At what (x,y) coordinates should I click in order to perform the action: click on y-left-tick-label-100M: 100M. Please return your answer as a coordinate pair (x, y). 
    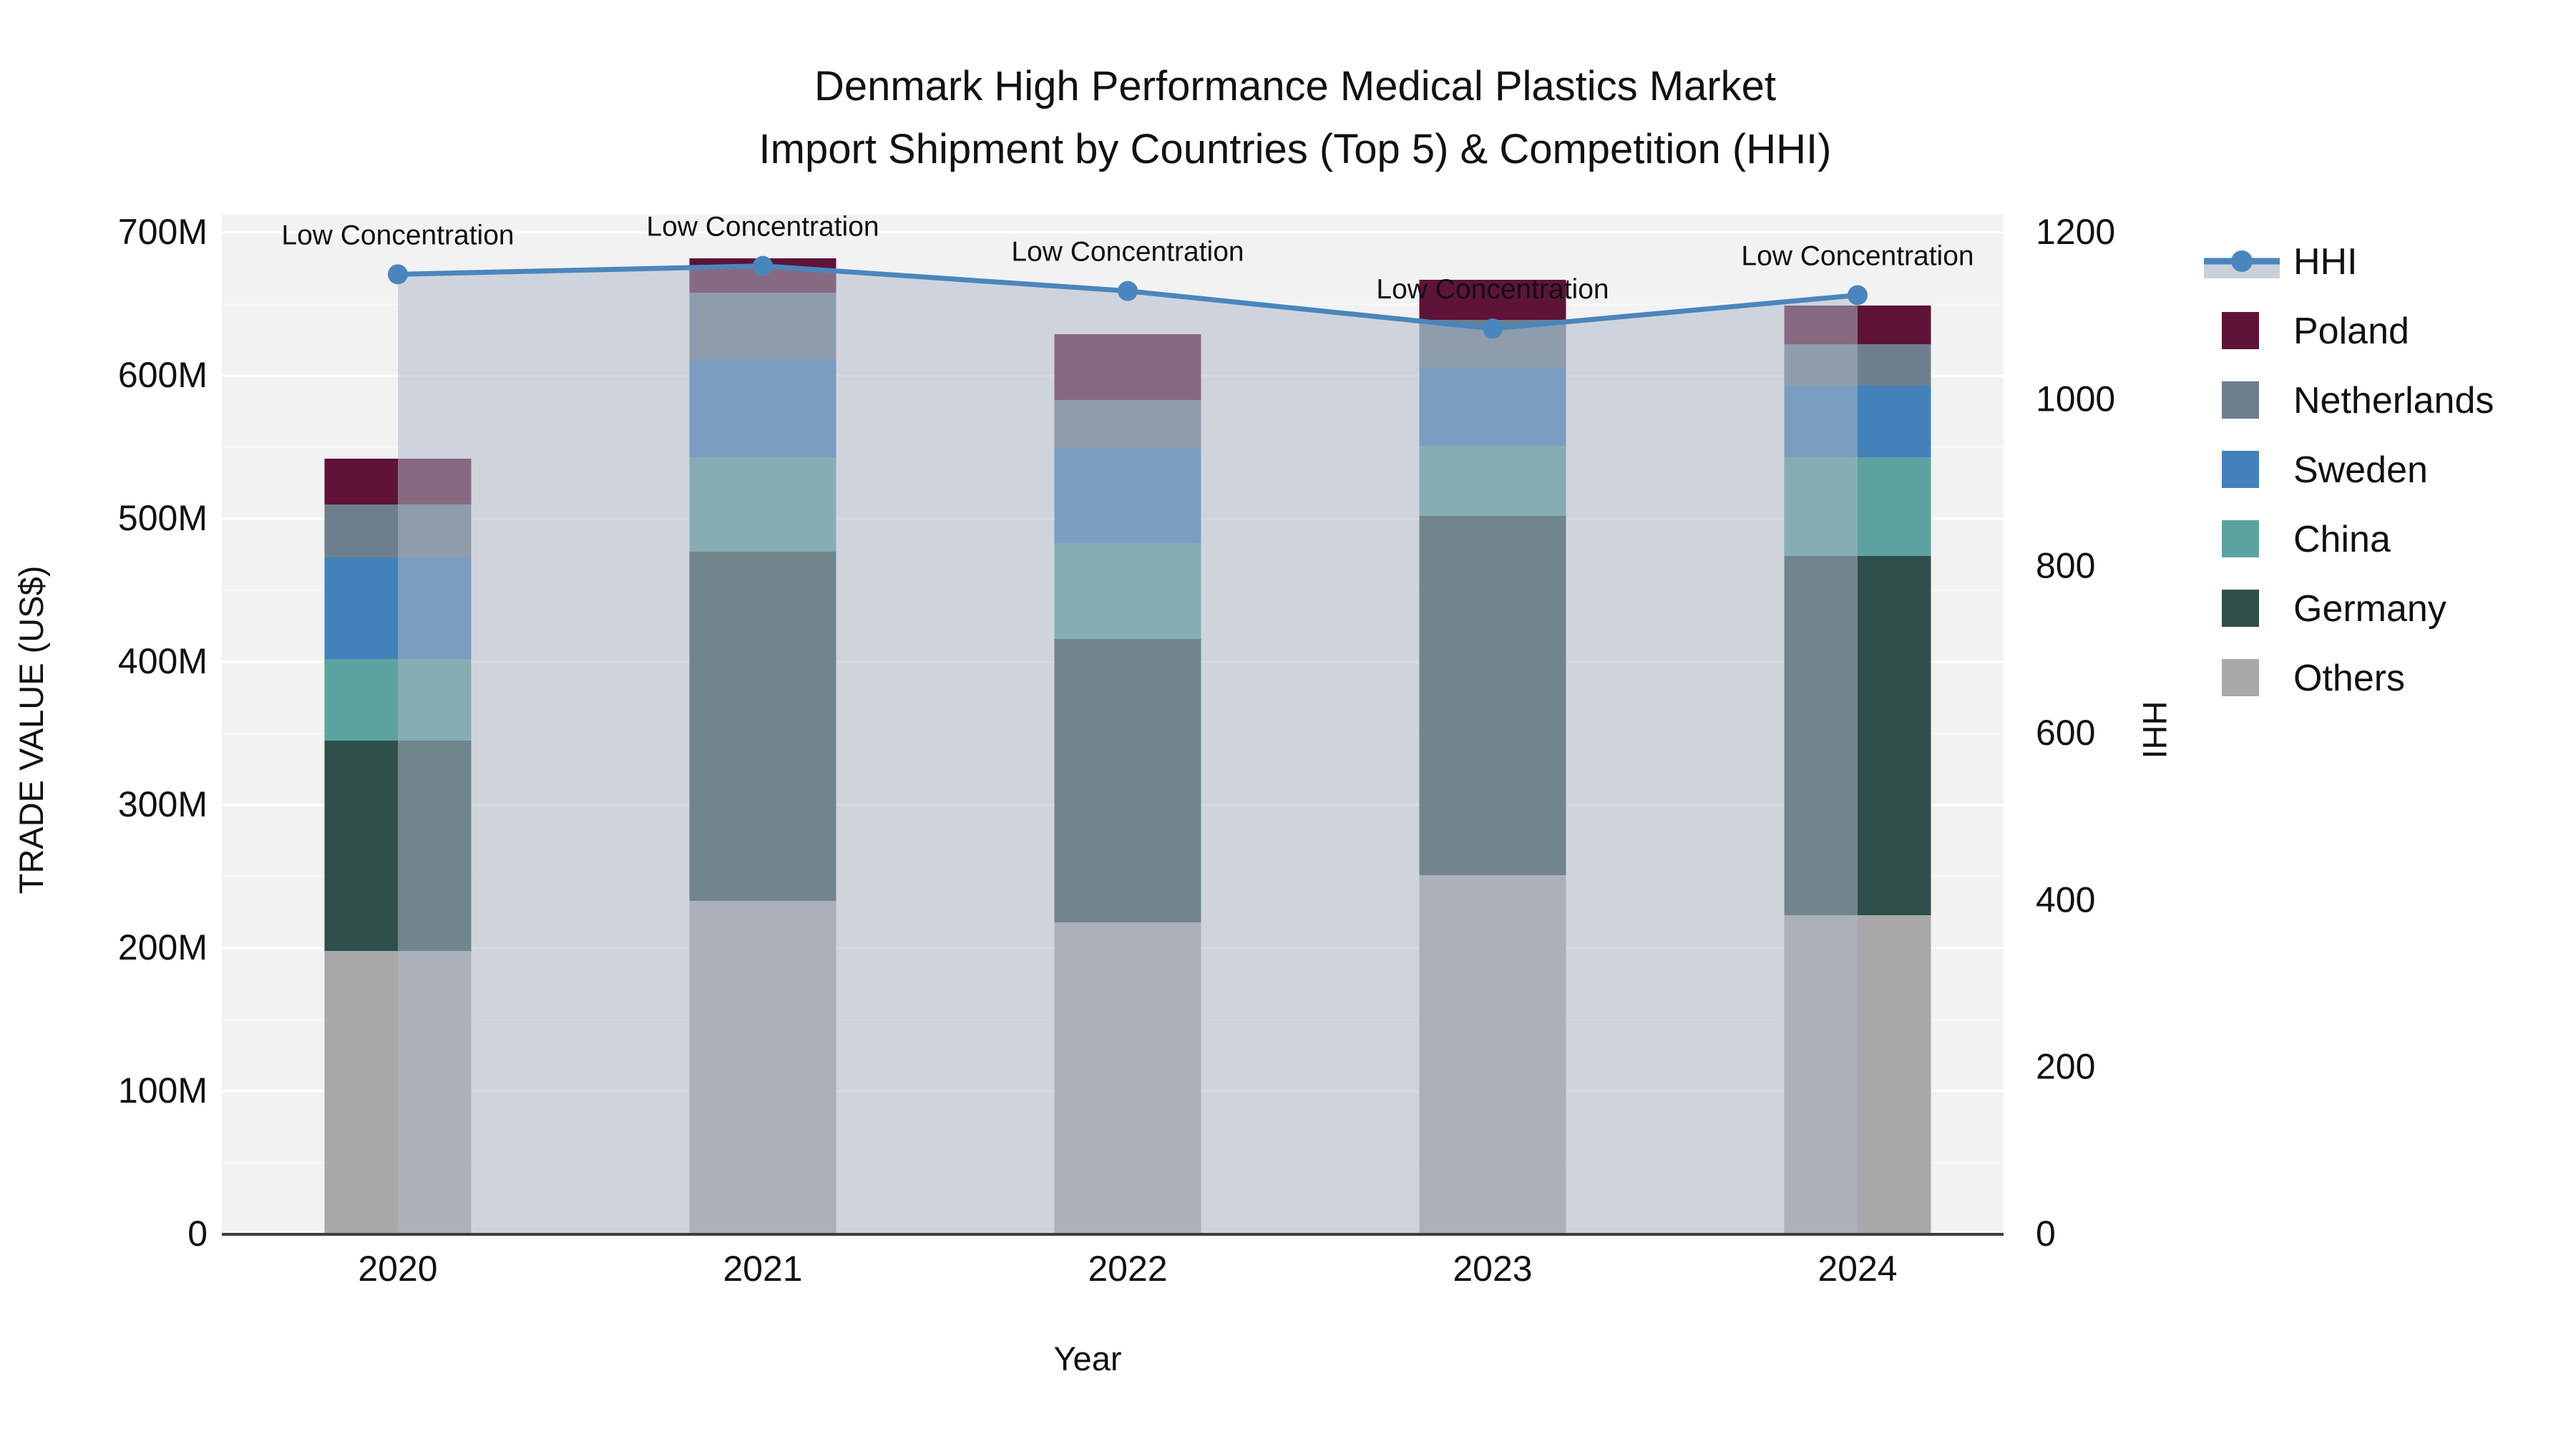
    Looking at the image, I should click on (163, 1090).